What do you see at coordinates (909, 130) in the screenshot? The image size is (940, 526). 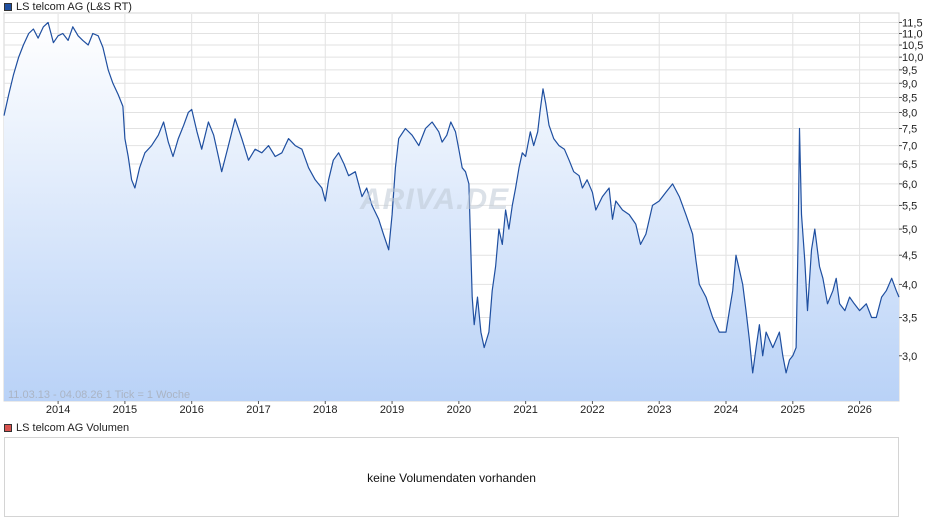 I see `y-tick-label: 7,5` at bounding box center [909, 130].